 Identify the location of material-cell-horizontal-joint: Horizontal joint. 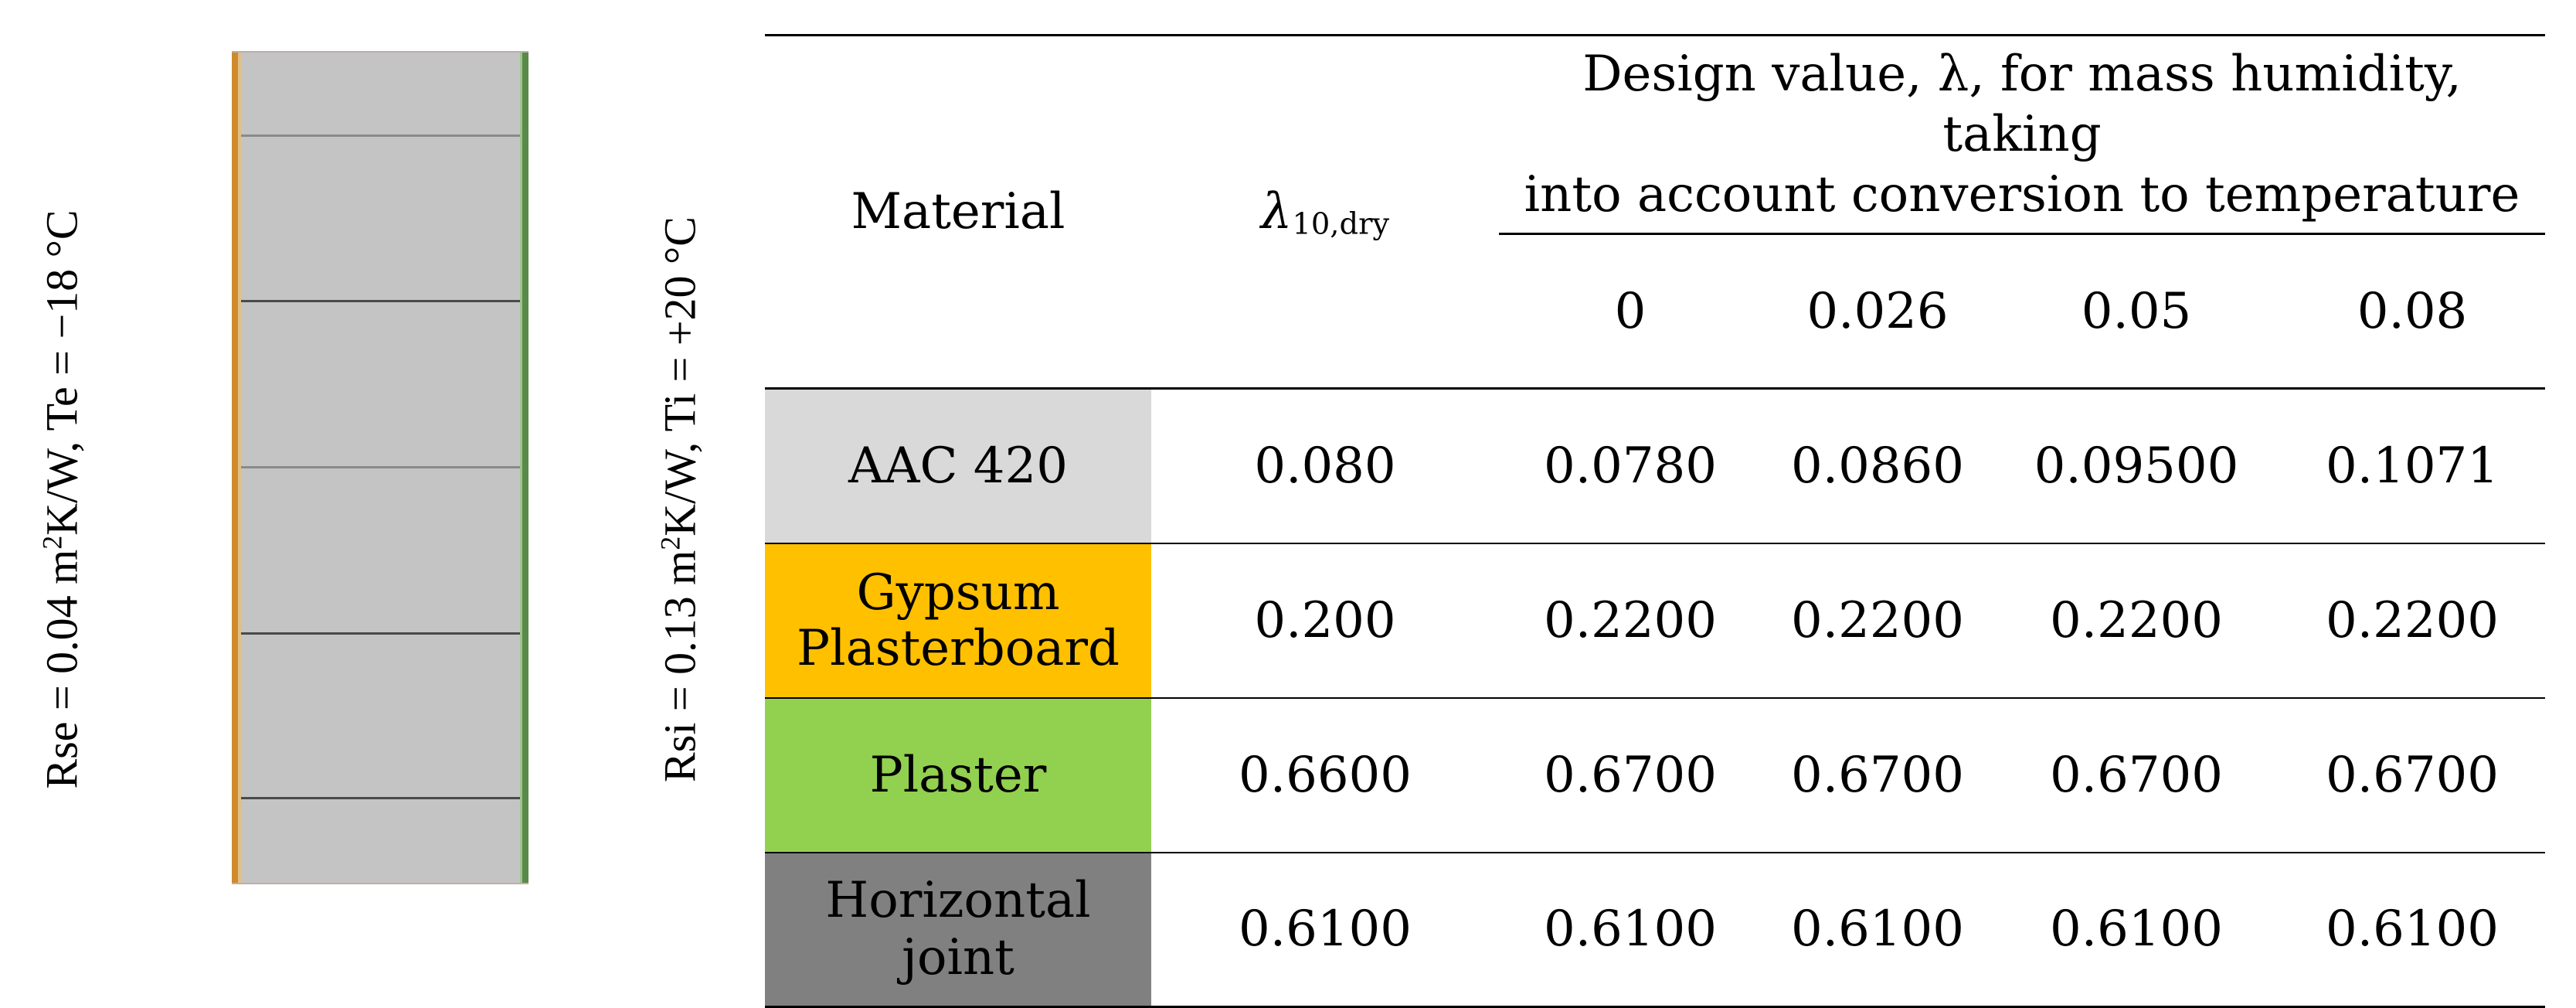
(958, 929).